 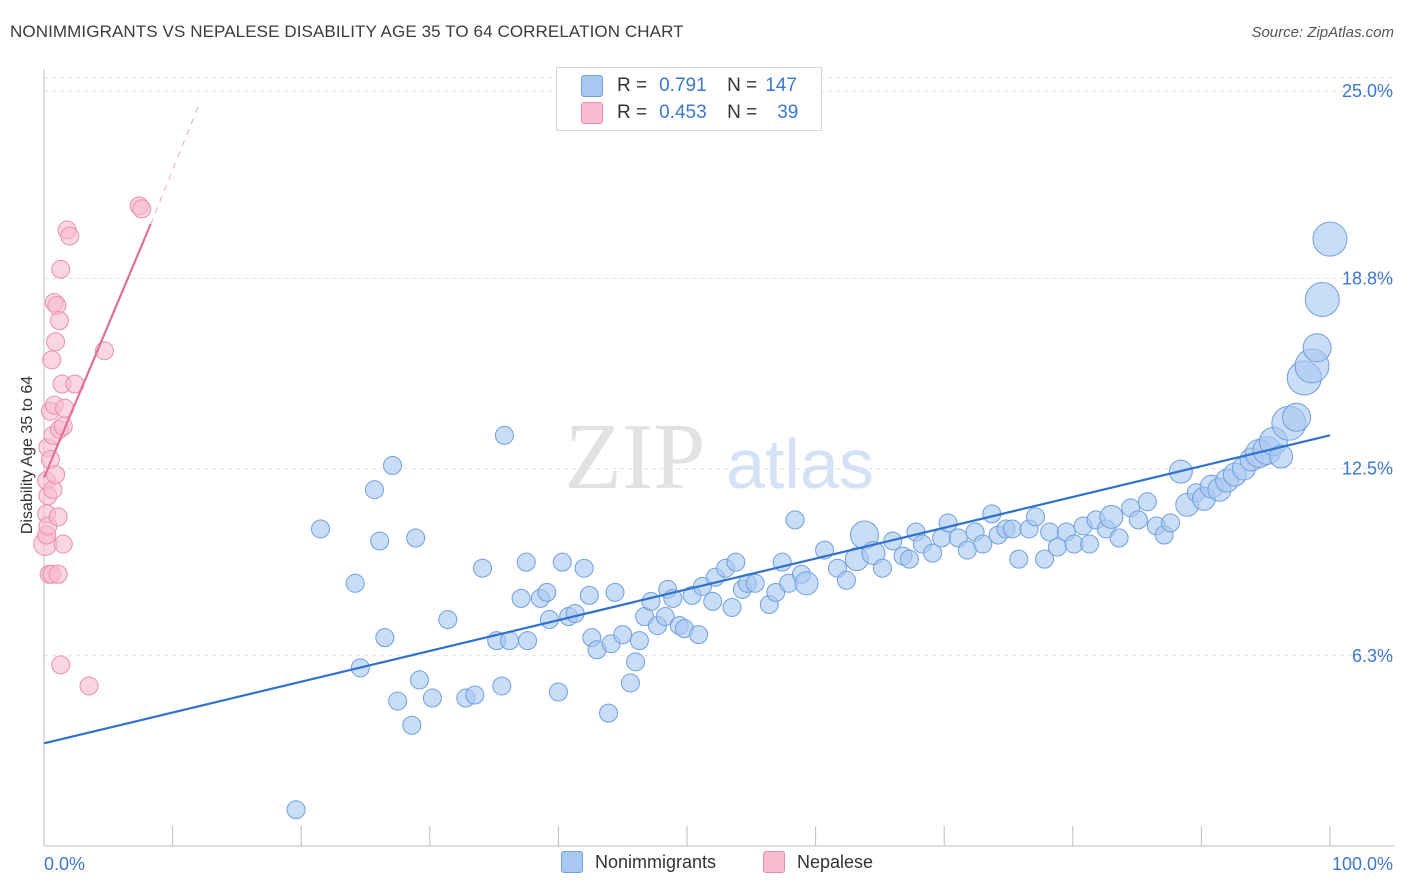 I want to click on legend-item-nepalese: Nepalese, so click(x=818, y=862).